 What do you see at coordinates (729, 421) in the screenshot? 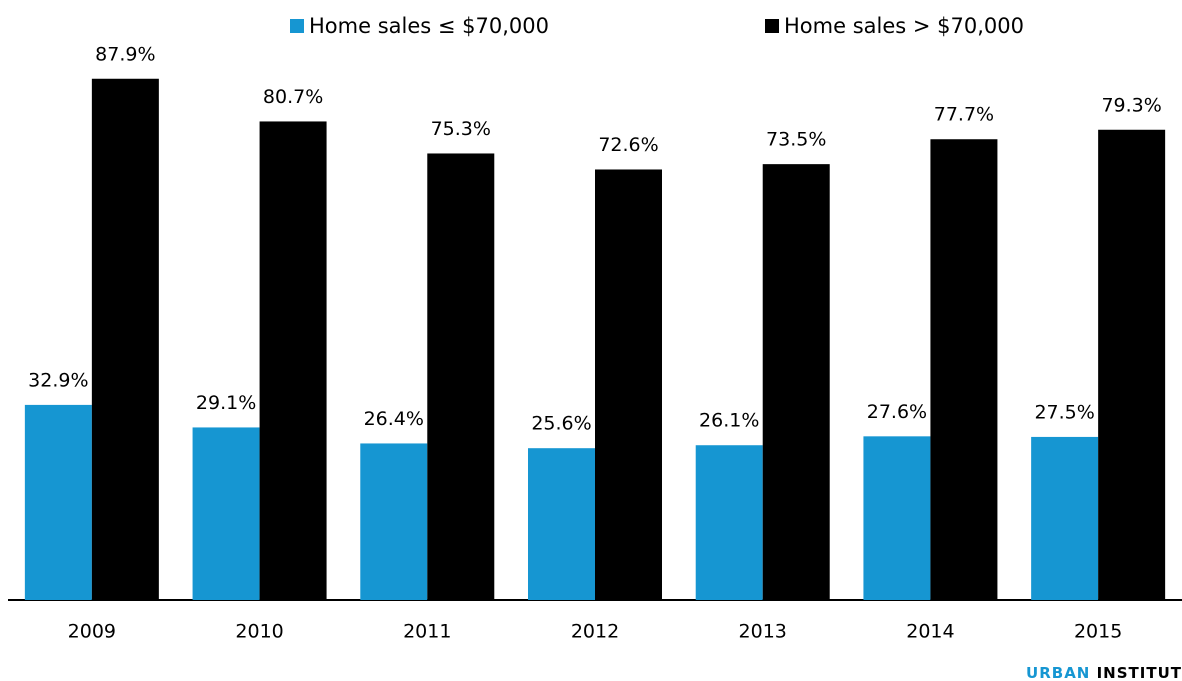
I see `value-label: 26.1%` at bounding box center [729, 421].